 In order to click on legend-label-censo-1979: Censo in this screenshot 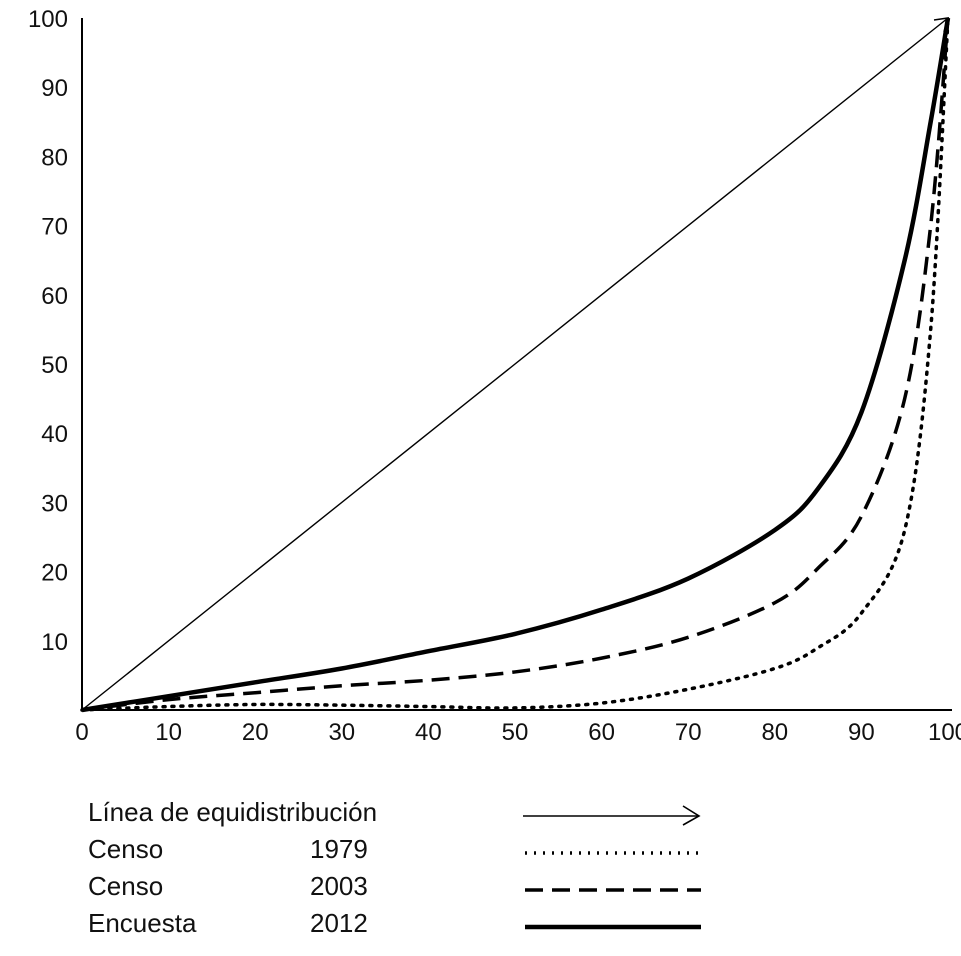, I will do `click(126, 849)`.